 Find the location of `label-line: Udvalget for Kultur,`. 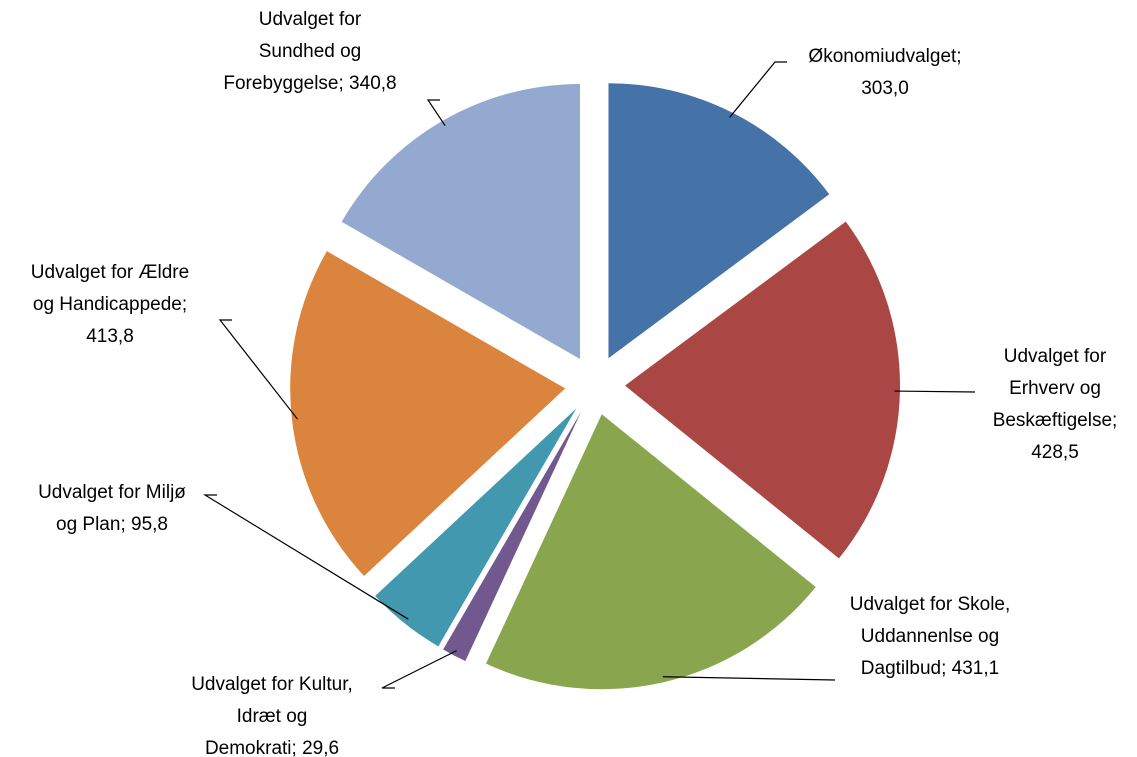

label-line: Udvalget for Kultur, is located at coordinates (272, 684).